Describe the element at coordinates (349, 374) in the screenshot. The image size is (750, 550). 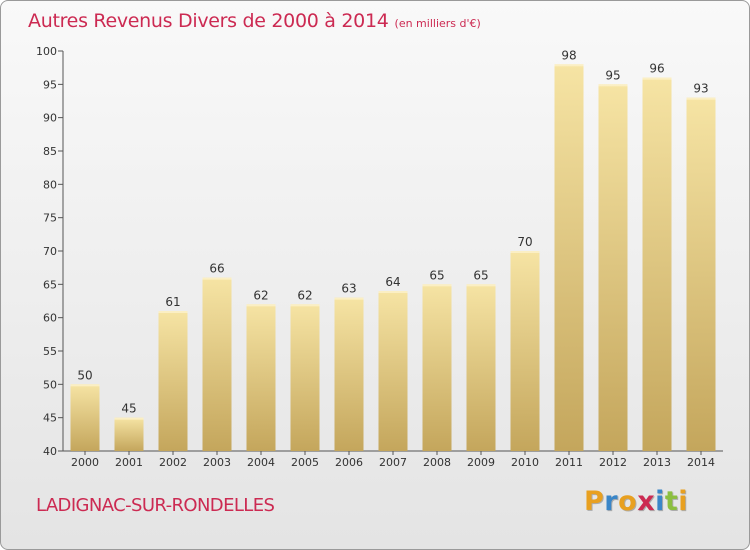
I see `bar-2006` at that location.